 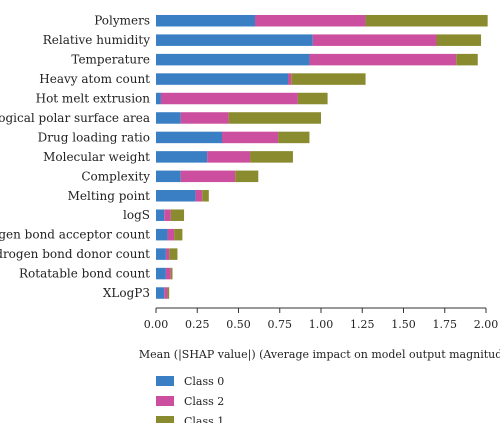 I want to click on x-tick-label: 0.75, so click(x=280, y=324).